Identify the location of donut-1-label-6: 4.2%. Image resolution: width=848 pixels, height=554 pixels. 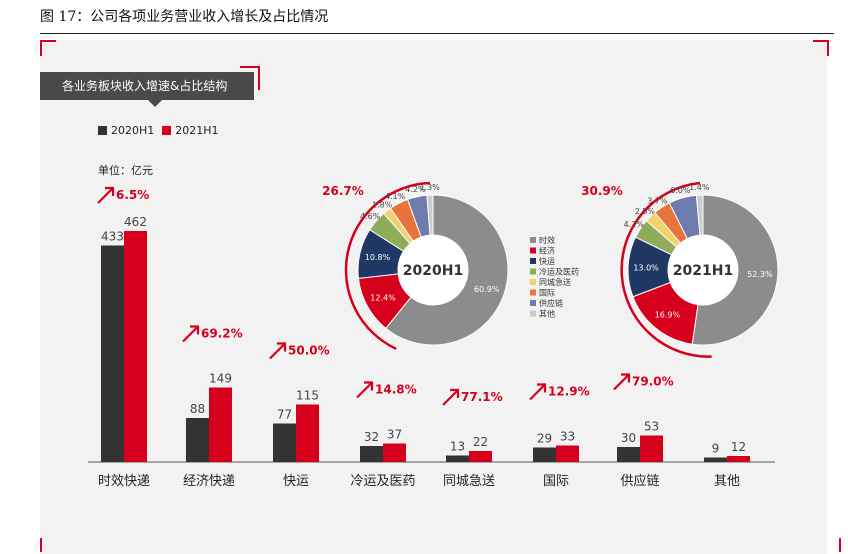
(415, 189).